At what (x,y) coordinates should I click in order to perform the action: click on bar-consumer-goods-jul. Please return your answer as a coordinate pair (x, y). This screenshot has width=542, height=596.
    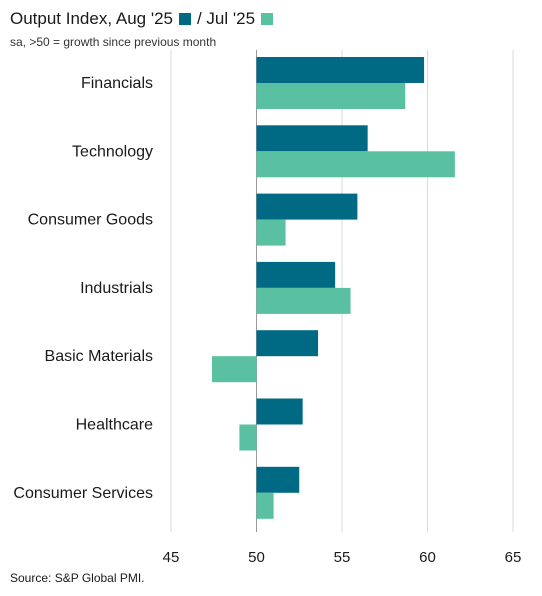
    Looking at the image, I should click on (271, 232).